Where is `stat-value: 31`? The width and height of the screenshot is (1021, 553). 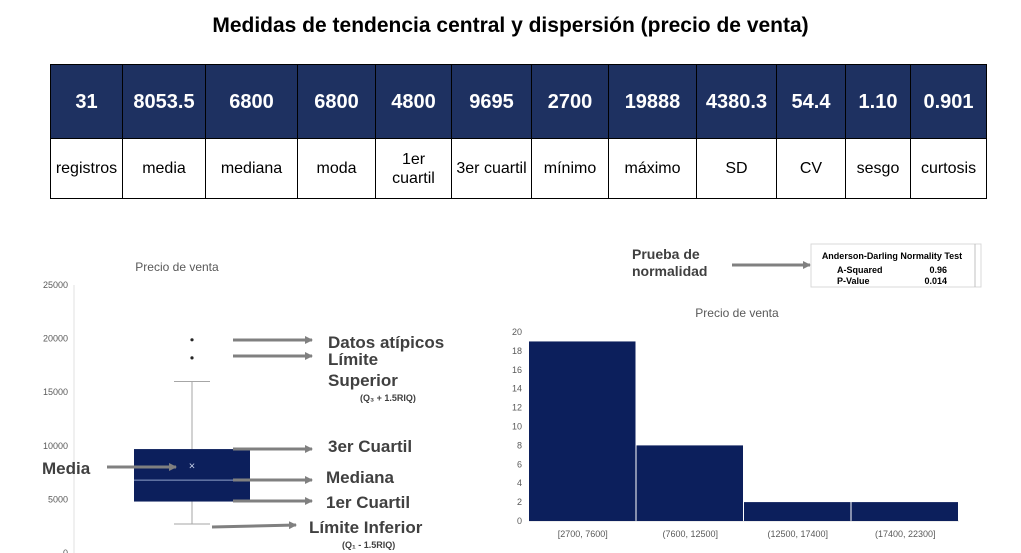 stat-value: 31 is located at coordinates (86, 101).